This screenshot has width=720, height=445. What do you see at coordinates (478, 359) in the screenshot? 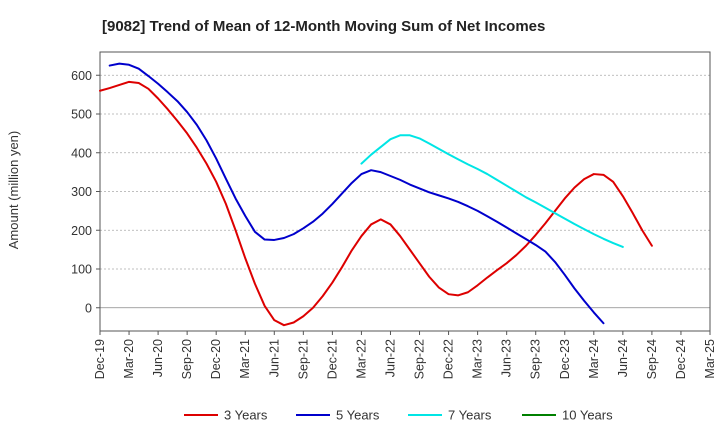
I see `x-tick-label: Mar-23` at bounding box center [478, 359].